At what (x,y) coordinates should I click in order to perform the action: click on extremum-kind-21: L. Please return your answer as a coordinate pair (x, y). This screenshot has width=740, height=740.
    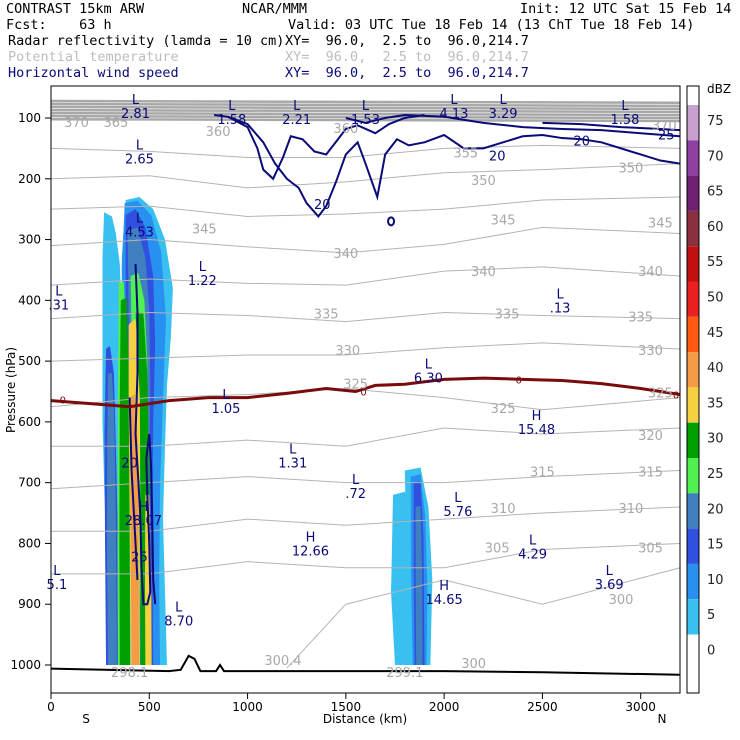
    Looking at the image, I should click on (57, 571).